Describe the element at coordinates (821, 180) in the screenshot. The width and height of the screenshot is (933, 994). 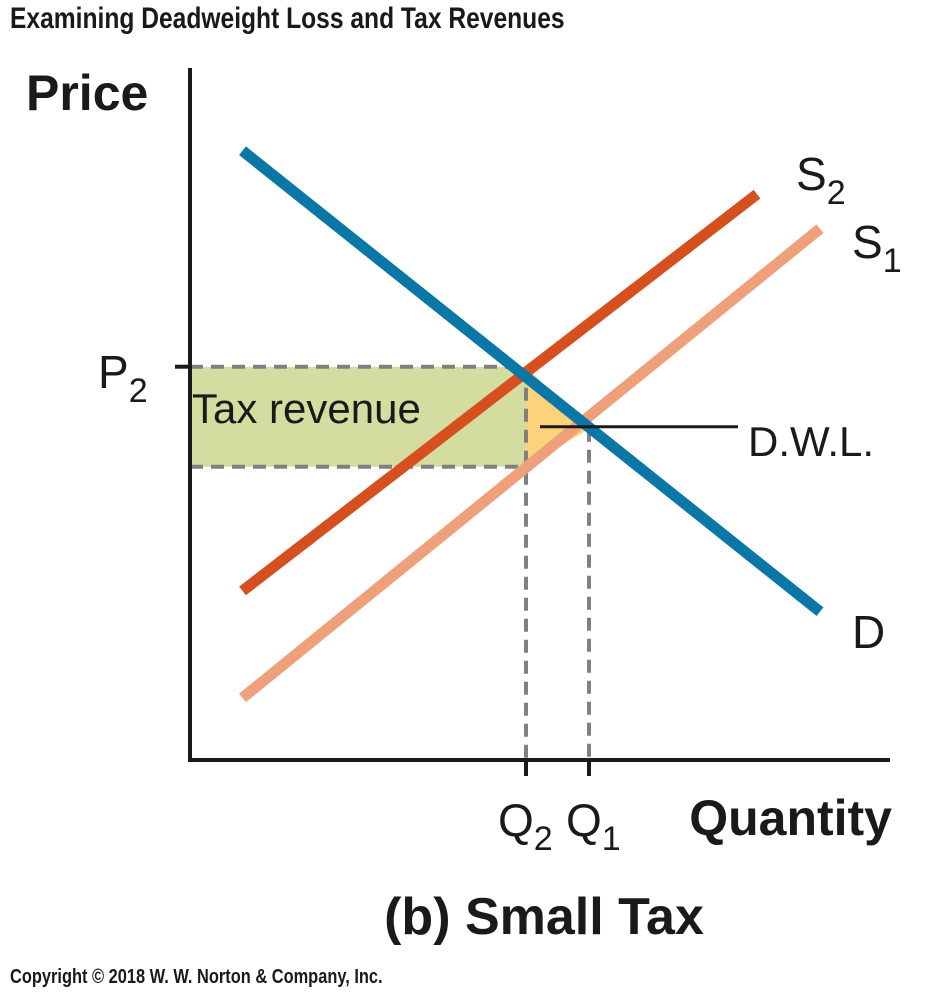
I see `s2-label: S2` at that location.